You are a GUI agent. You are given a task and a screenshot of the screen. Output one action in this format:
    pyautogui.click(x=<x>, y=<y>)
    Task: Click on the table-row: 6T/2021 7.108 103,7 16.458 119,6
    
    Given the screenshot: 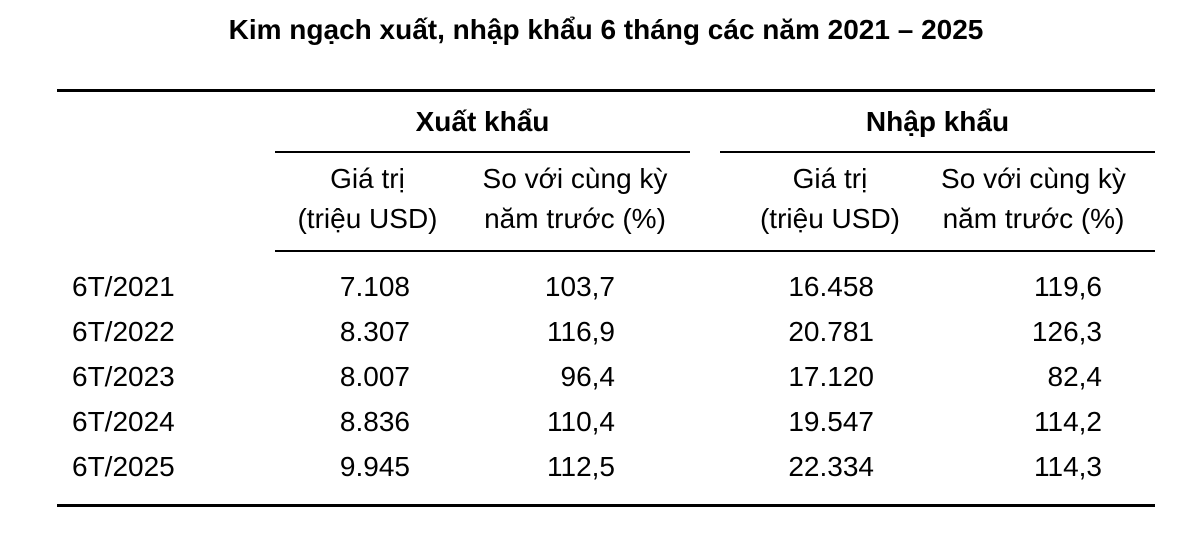 What is the action you would take?
    pyautogui.click(x=606, y=286)
    